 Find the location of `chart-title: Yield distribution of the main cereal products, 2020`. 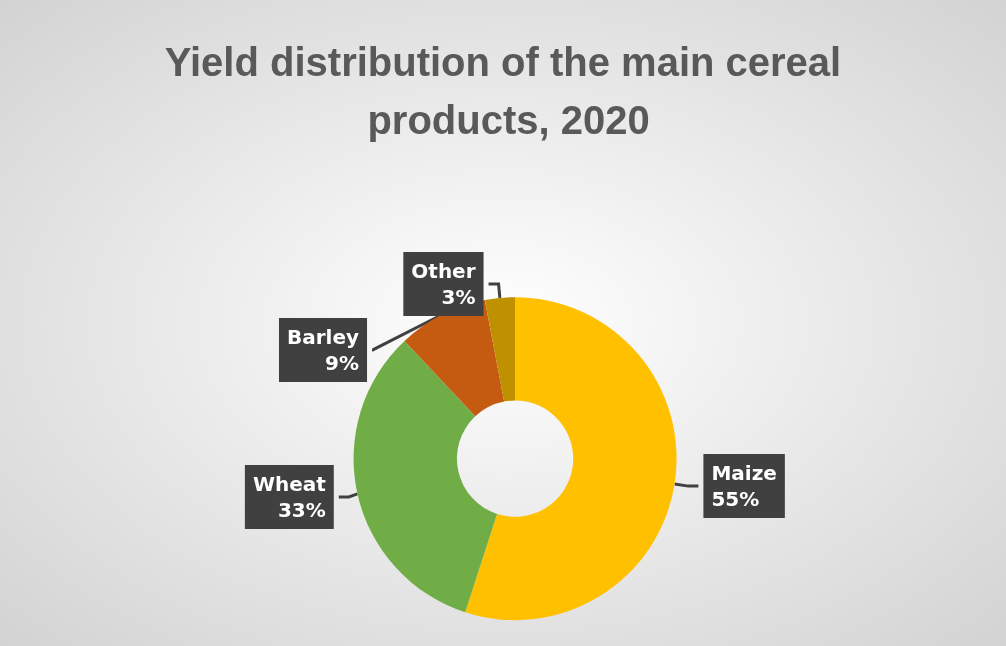

chart-title: Yield distribution of the main cereal products, 2020 is located at coordinates (503, 91).